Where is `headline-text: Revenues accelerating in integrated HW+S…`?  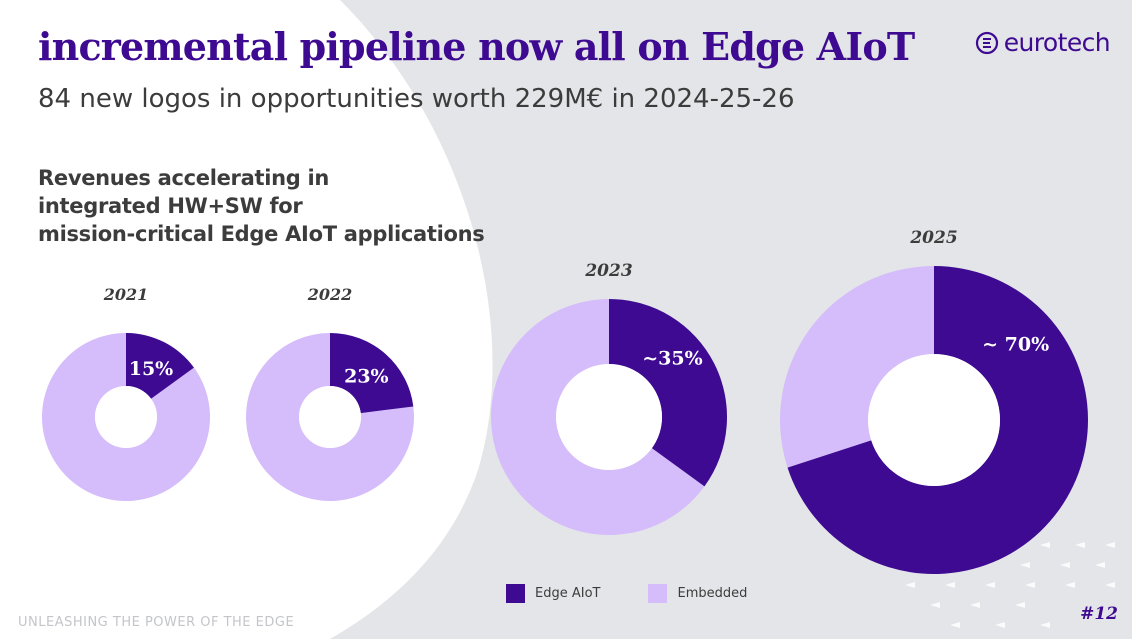
headline-text: Revenues accelerating in integrated HW+S… is located at coordinates (273, 206).